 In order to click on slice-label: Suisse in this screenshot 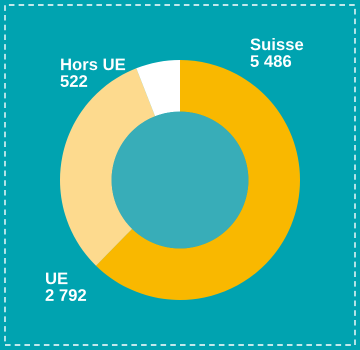, I will do `click(277, 44)`.